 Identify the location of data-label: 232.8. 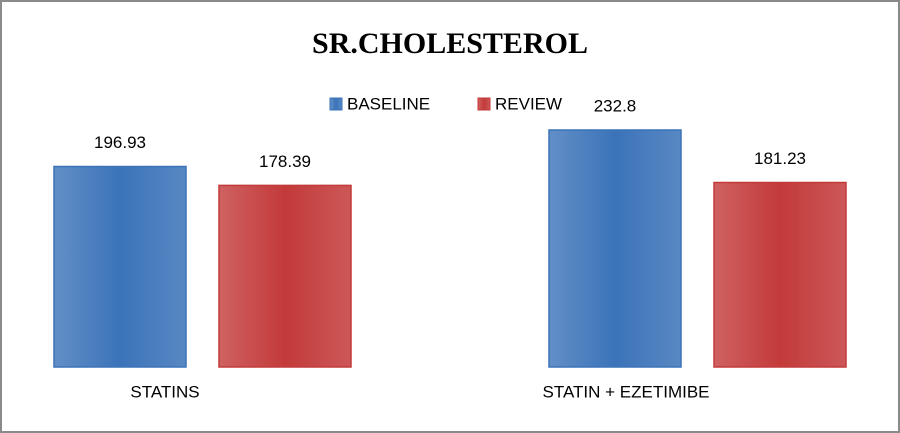
(615, 105).